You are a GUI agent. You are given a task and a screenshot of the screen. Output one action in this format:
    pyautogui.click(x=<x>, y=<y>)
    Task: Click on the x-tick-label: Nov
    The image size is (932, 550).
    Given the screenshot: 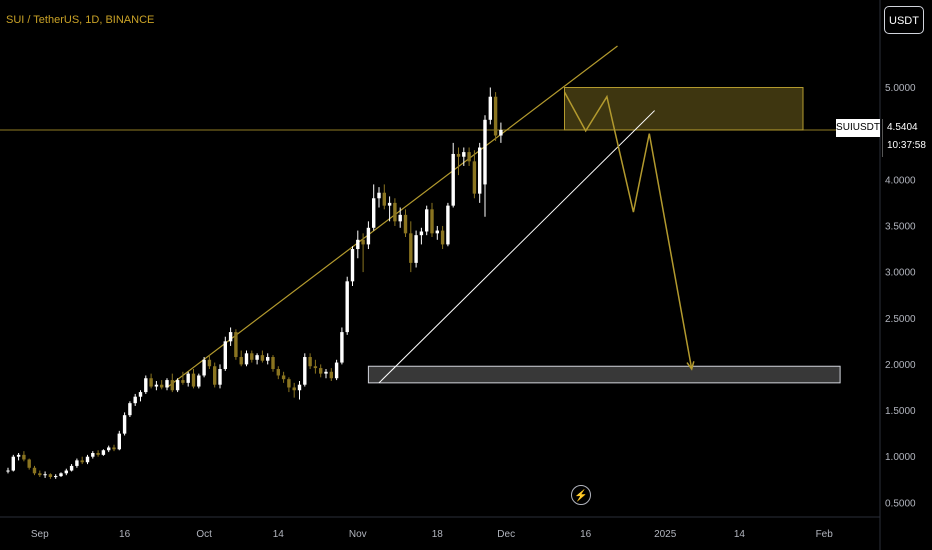 What is the action you would take?
    pyautogui.click(x=358, y=534)
    